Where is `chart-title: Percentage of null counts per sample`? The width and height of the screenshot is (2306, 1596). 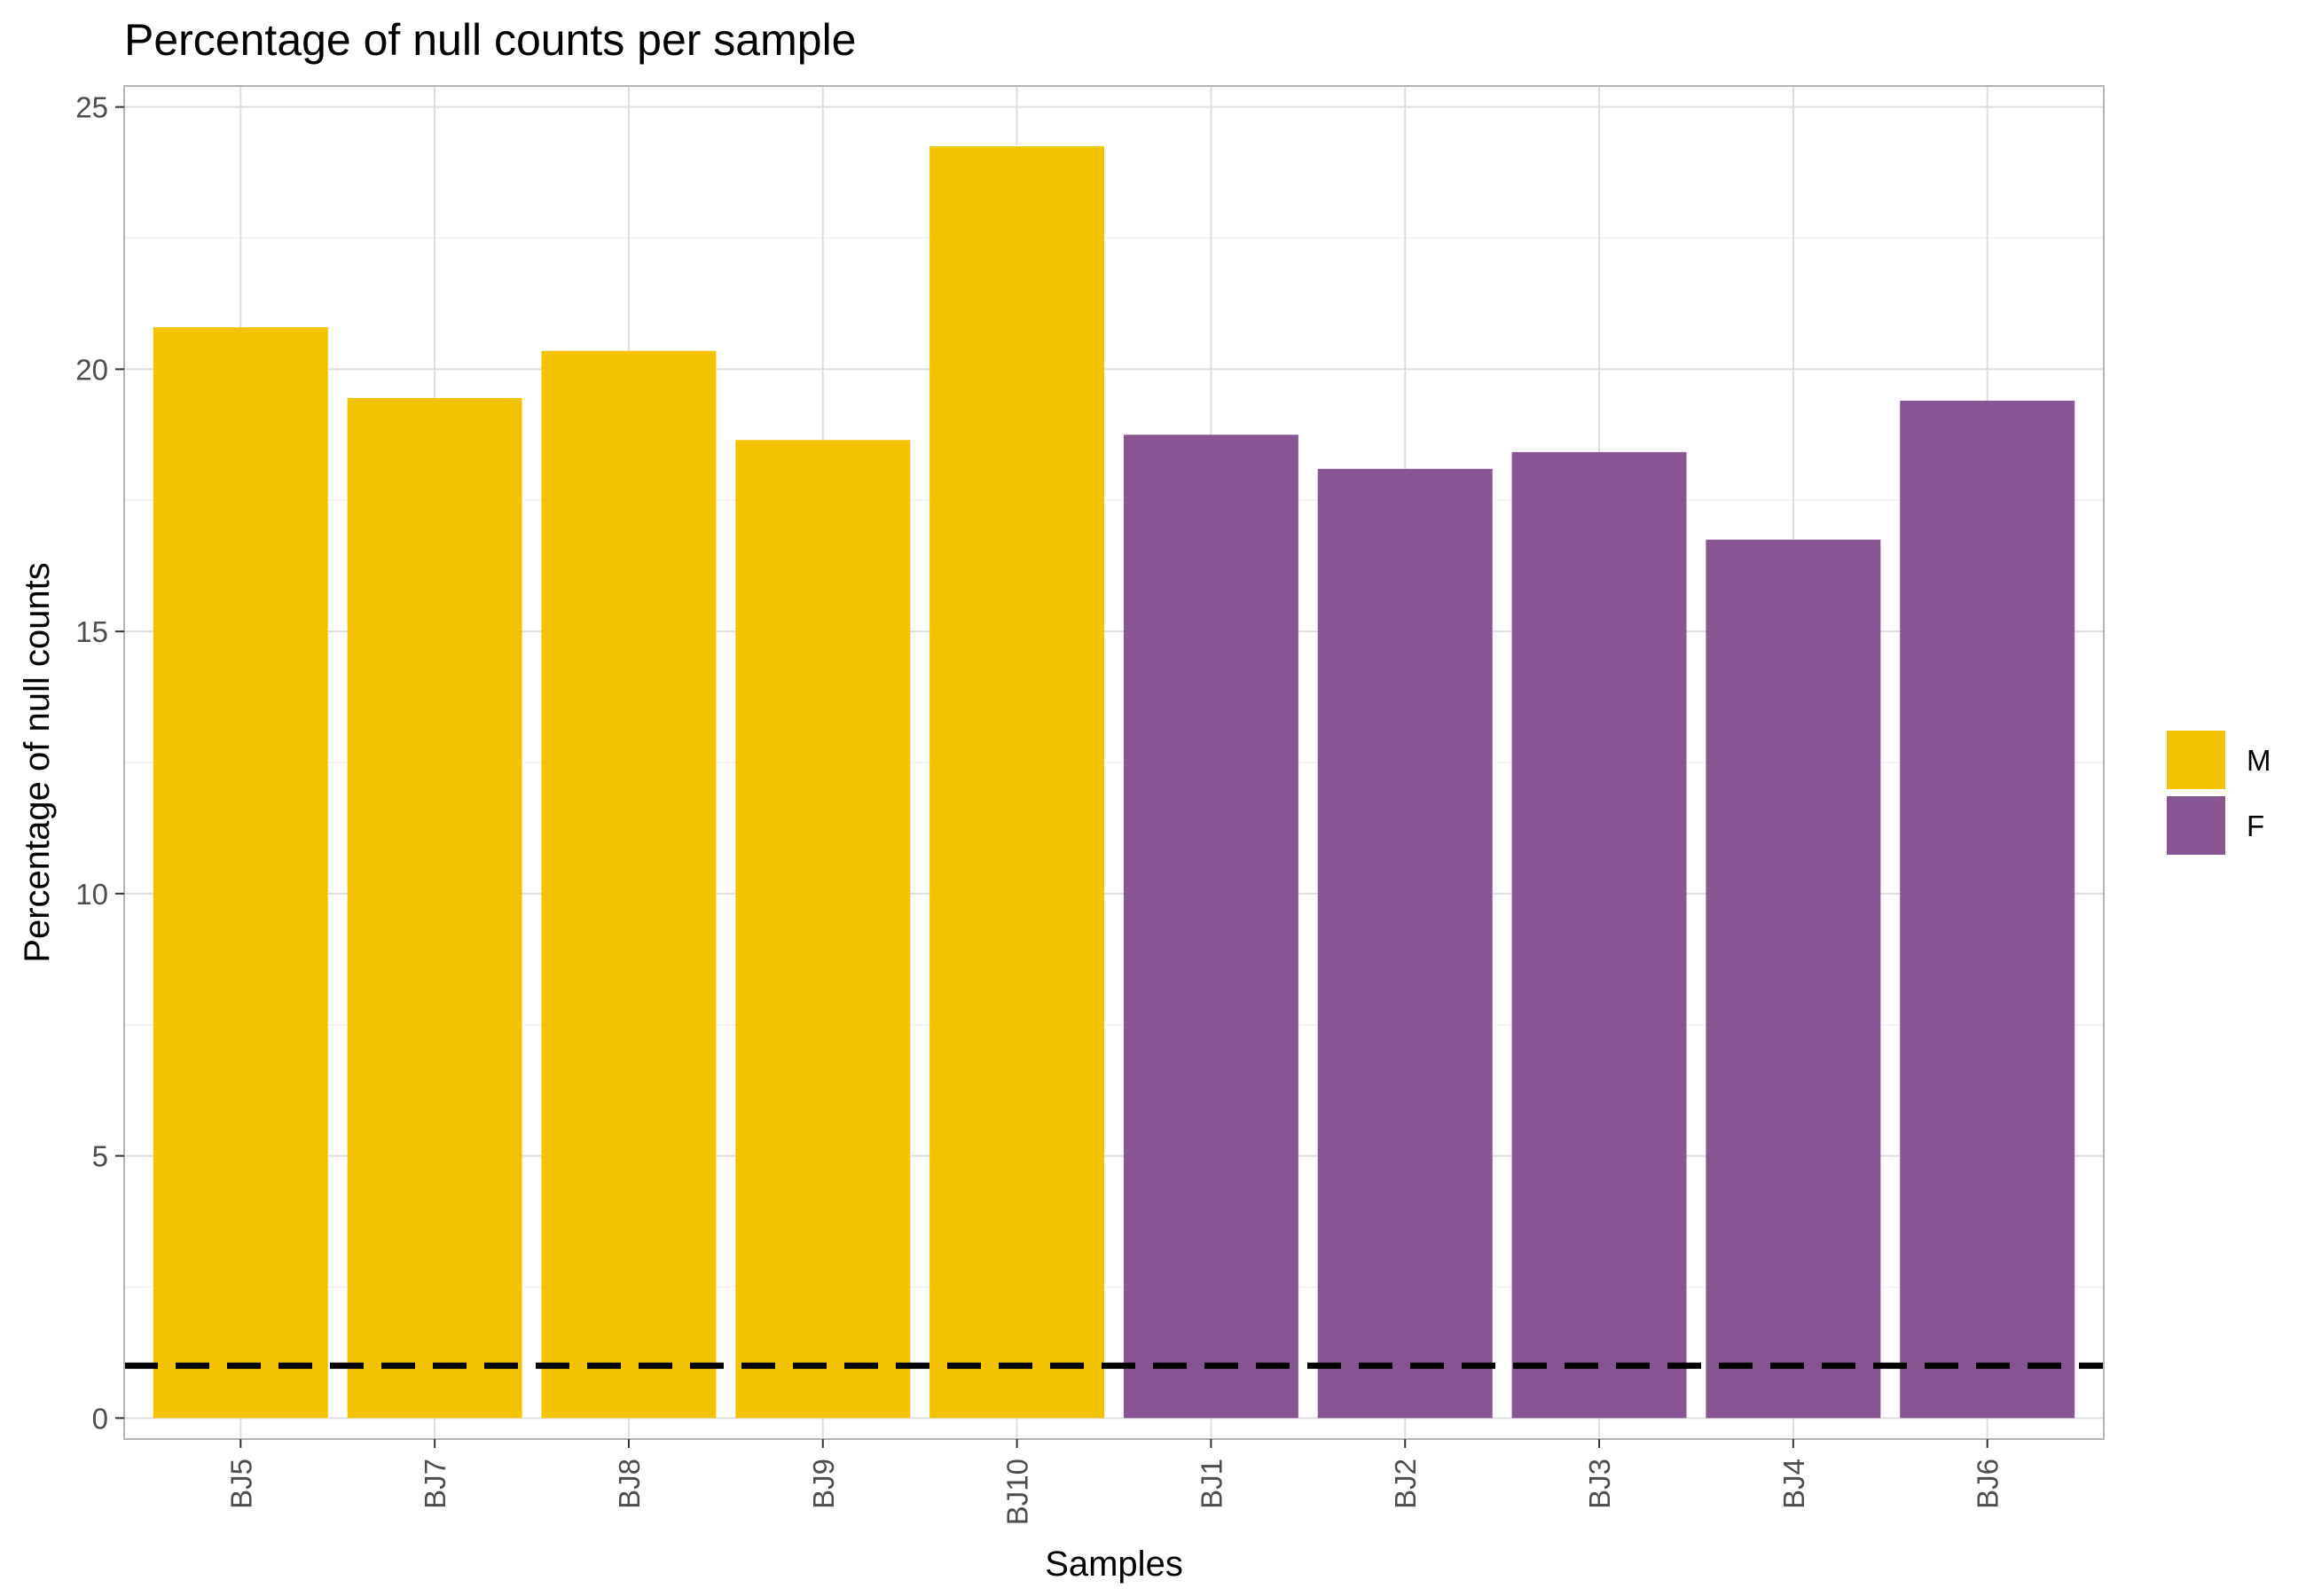 chart-title: Percentage of null counts per sample is located at coordinates (491, 40).